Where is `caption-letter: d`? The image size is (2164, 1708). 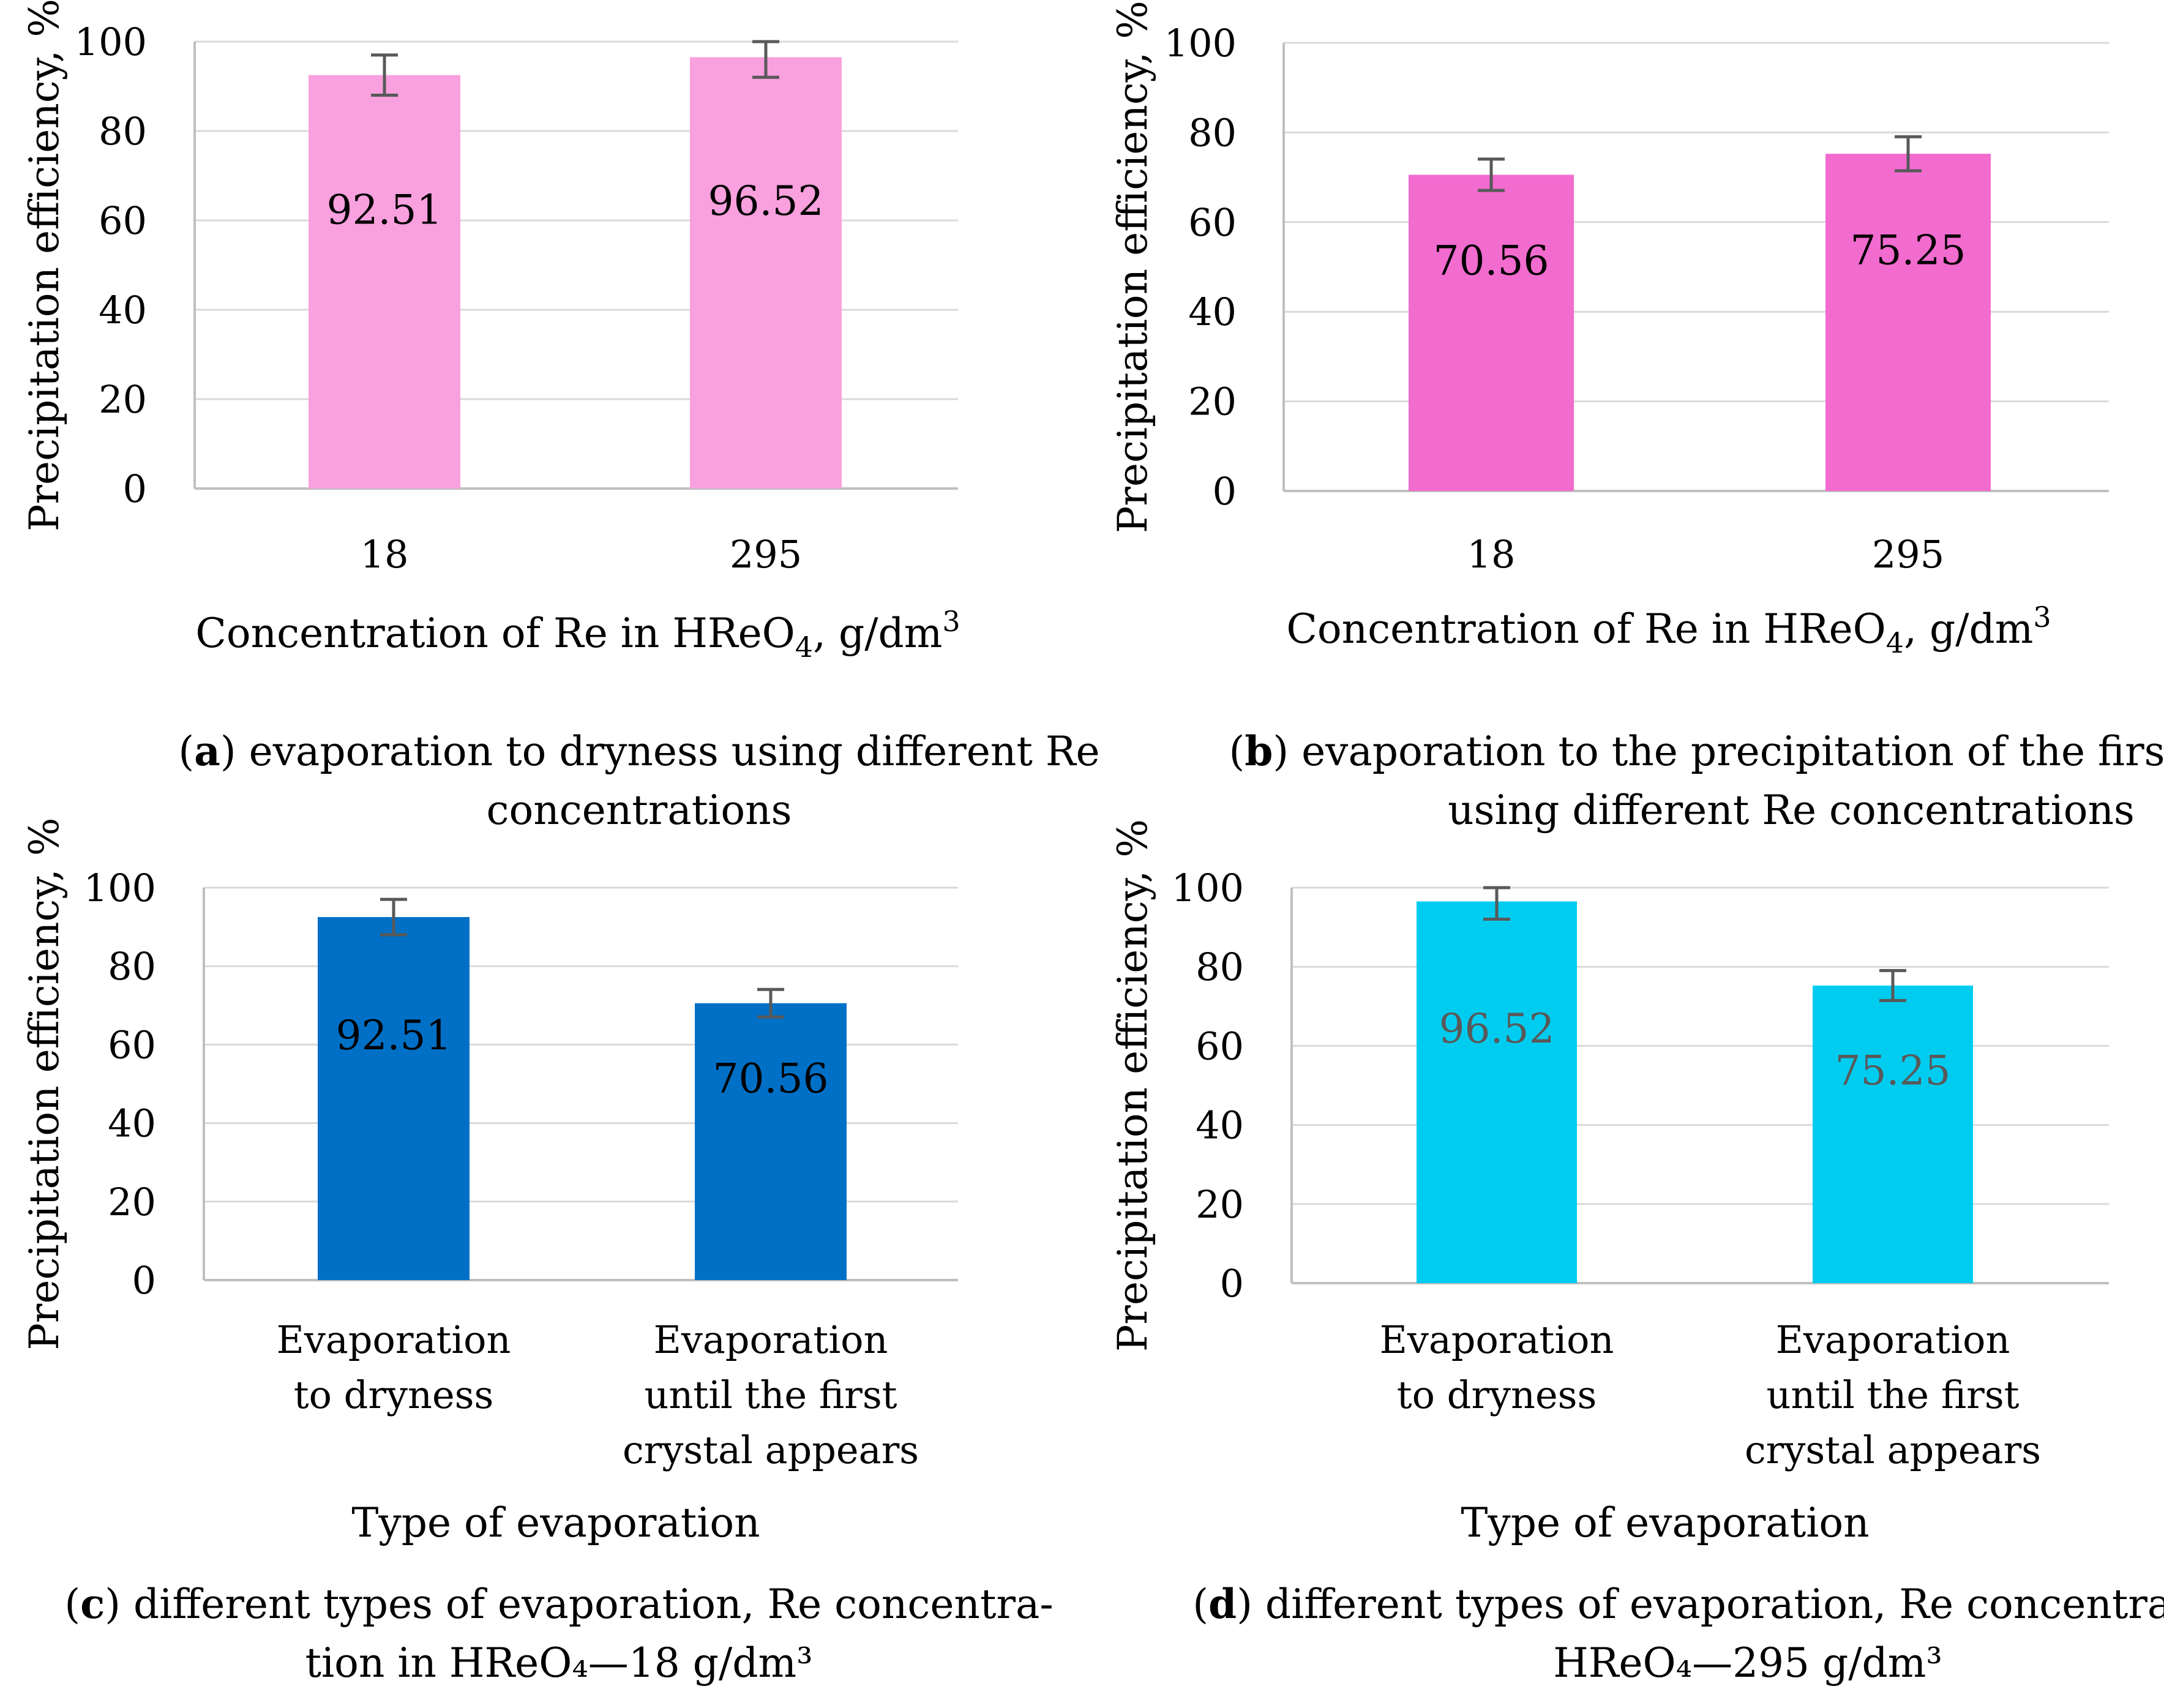
caption-letter: d is located at coordinates (1223, 1604).